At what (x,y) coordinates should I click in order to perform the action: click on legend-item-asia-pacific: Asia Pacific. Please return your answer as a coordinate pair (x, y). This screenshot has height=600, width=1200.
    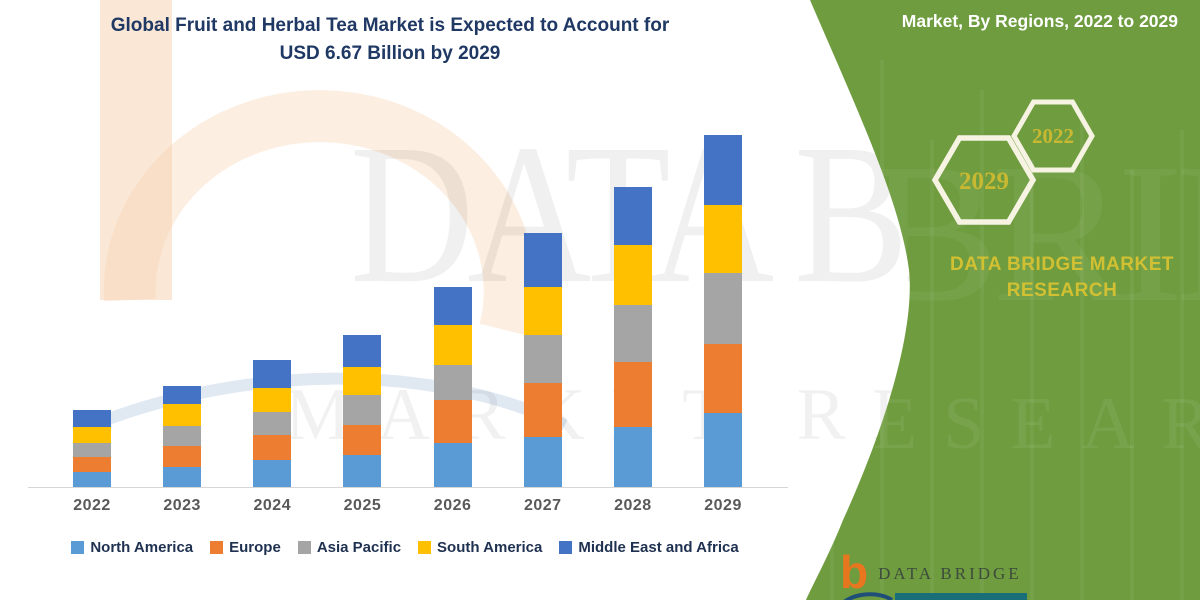
    Looking at the image, I should click on (349, 547).